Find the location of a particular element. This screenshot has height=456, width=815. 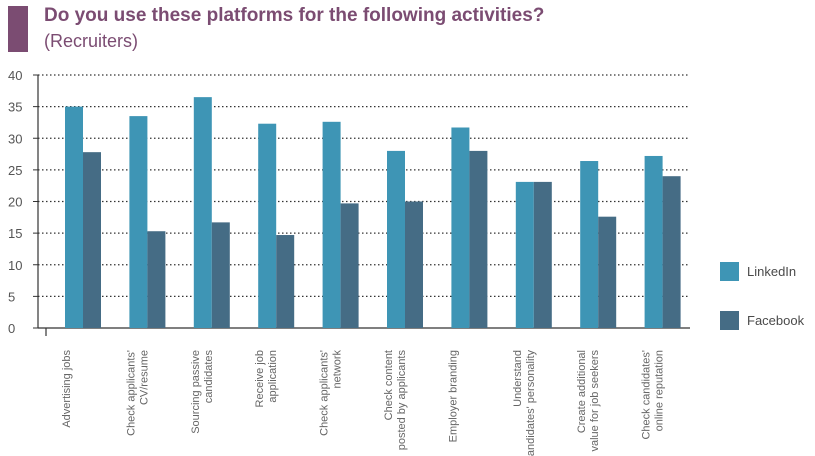

x-category-label: Understandcandidates' personality is located at coordinates (524, 403).